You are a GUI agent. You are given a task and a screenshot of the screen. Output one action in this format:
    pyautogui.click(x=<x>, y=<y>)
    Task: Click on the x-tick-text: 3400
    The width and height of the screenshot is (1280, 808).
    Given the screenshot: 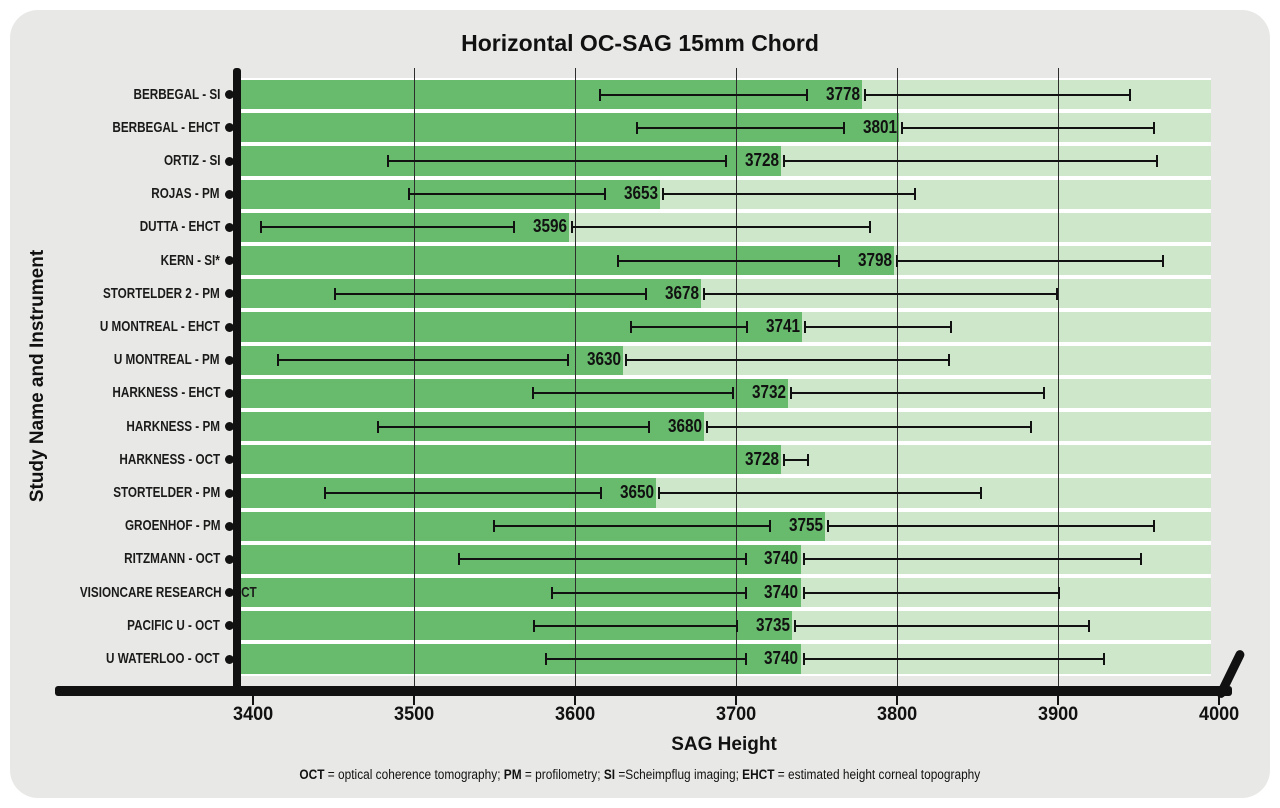 What is the action you would take?
    pyautogui.click(x=253, y=714)
    